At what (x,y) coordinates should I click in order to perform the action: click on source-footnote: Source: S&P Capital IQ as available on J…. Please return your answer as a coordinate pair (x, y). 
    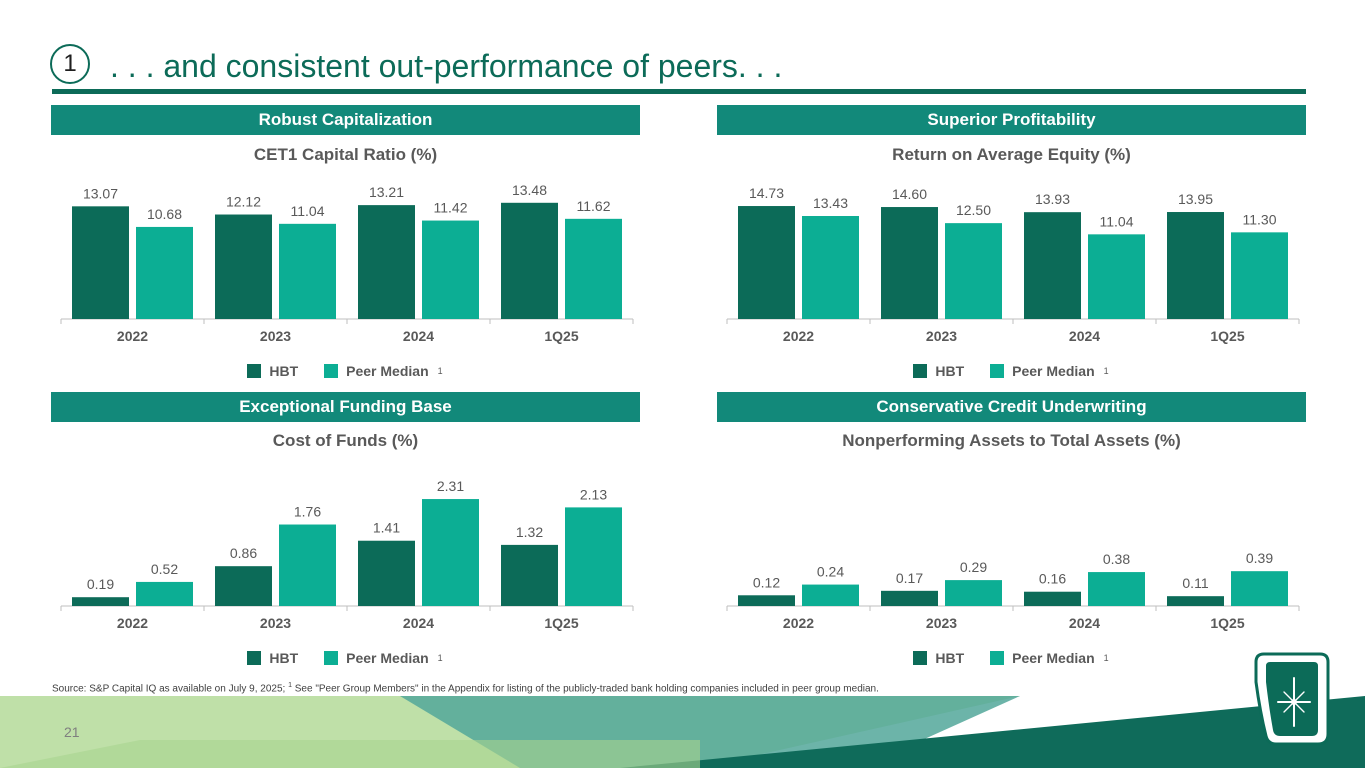
    Looking at the image, I should click on (465, 688).